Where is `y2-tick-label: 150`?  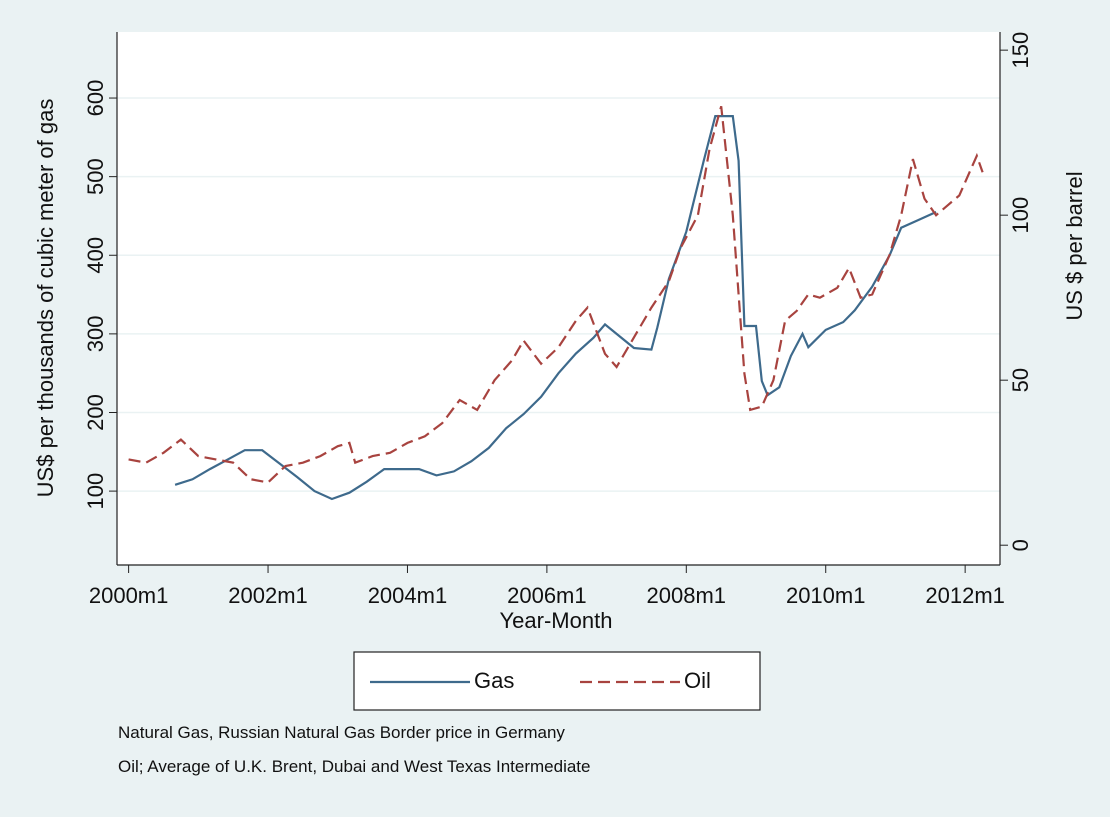 y2-tick-label: 150 is located at coordinates (1020, 50).